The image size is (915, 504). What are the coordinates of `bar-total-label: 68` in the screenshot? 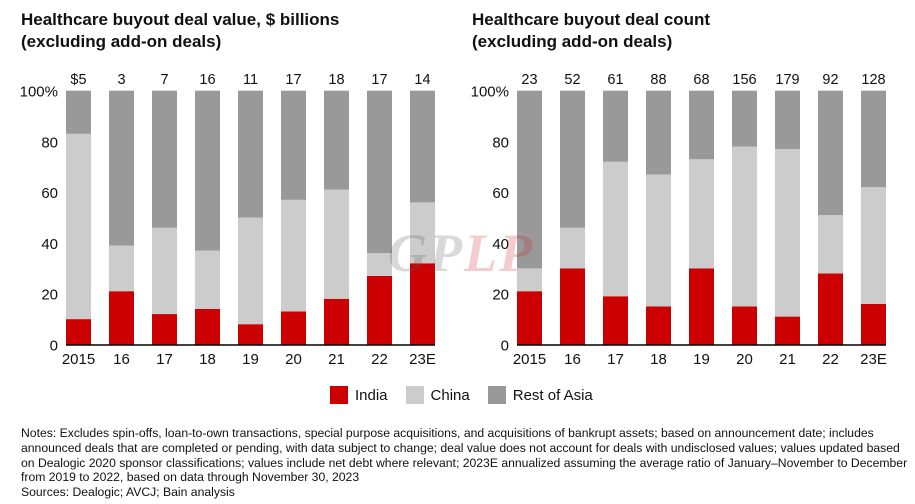 It's located at (701, 80).